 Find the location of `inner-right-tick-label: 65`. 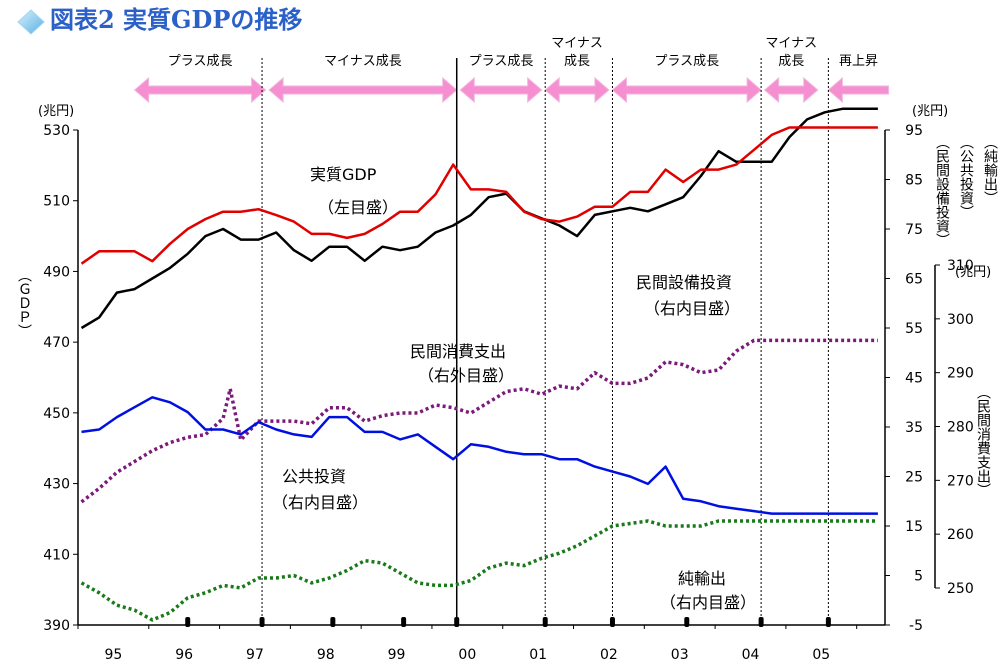

inner-right-tick-label: 65 is located at coordinates (914, 280).